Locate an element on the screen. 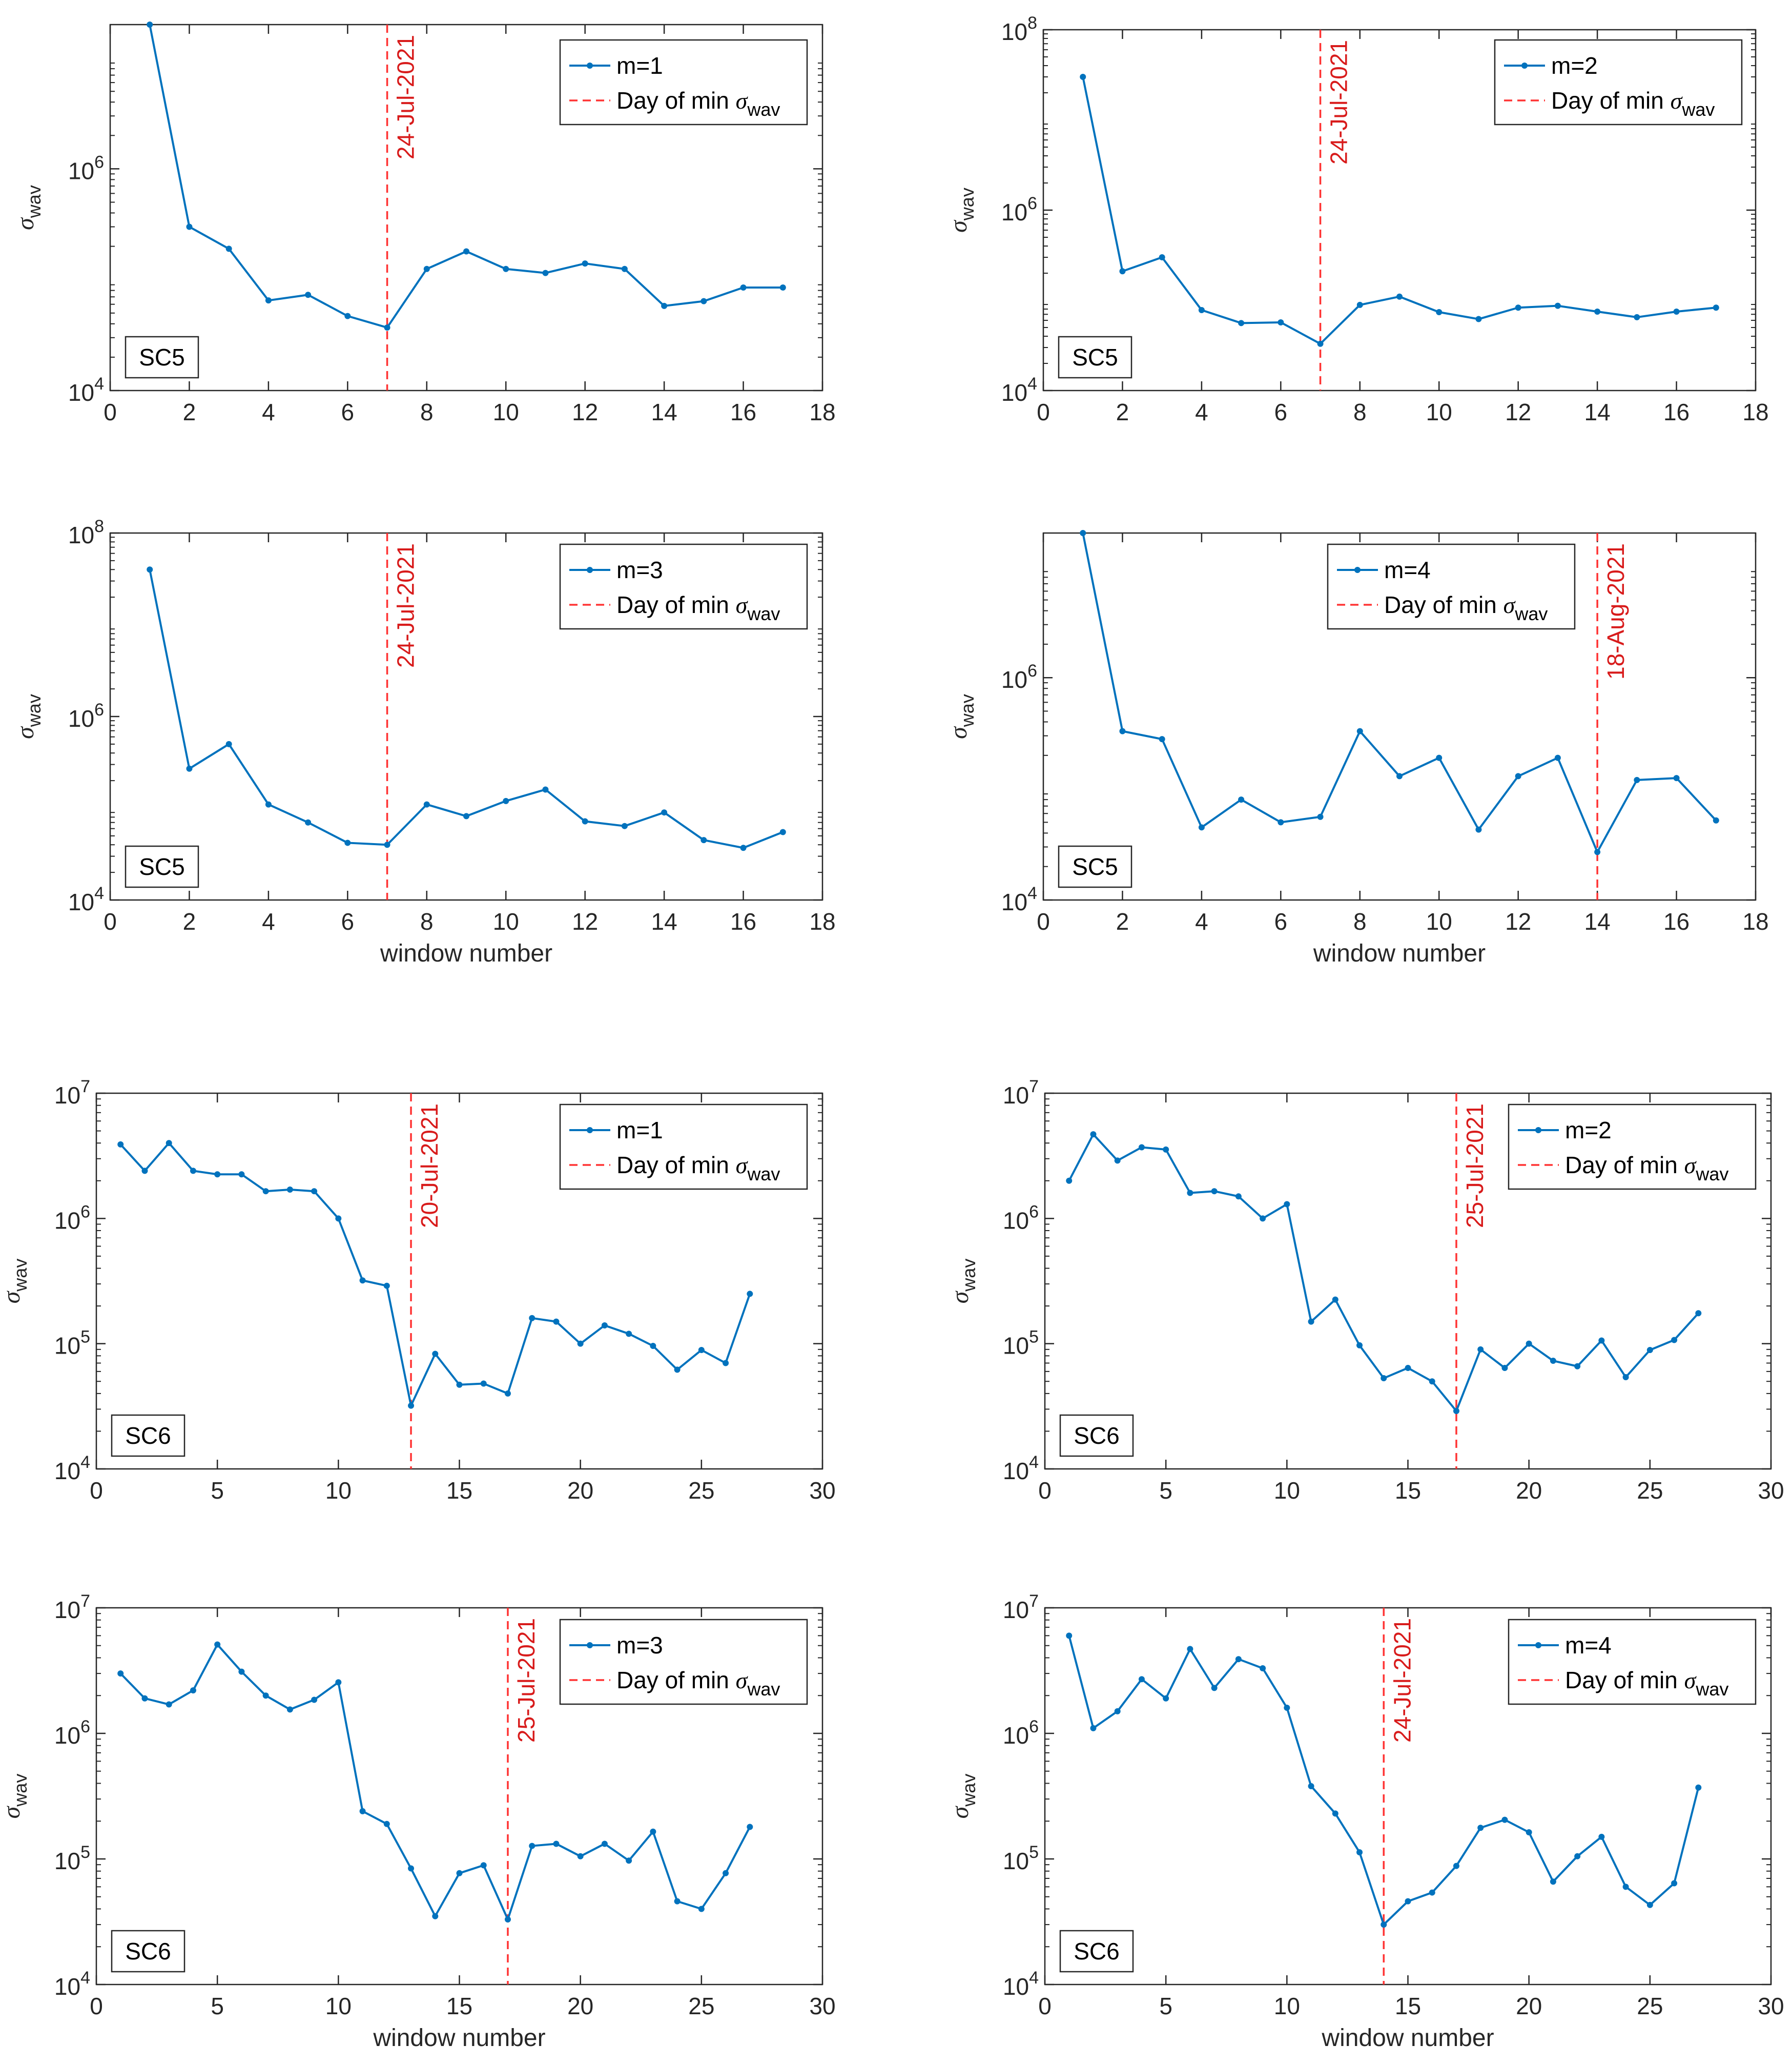  legend: m=2 Day of min σwav is located at coordinates (1618, 82).